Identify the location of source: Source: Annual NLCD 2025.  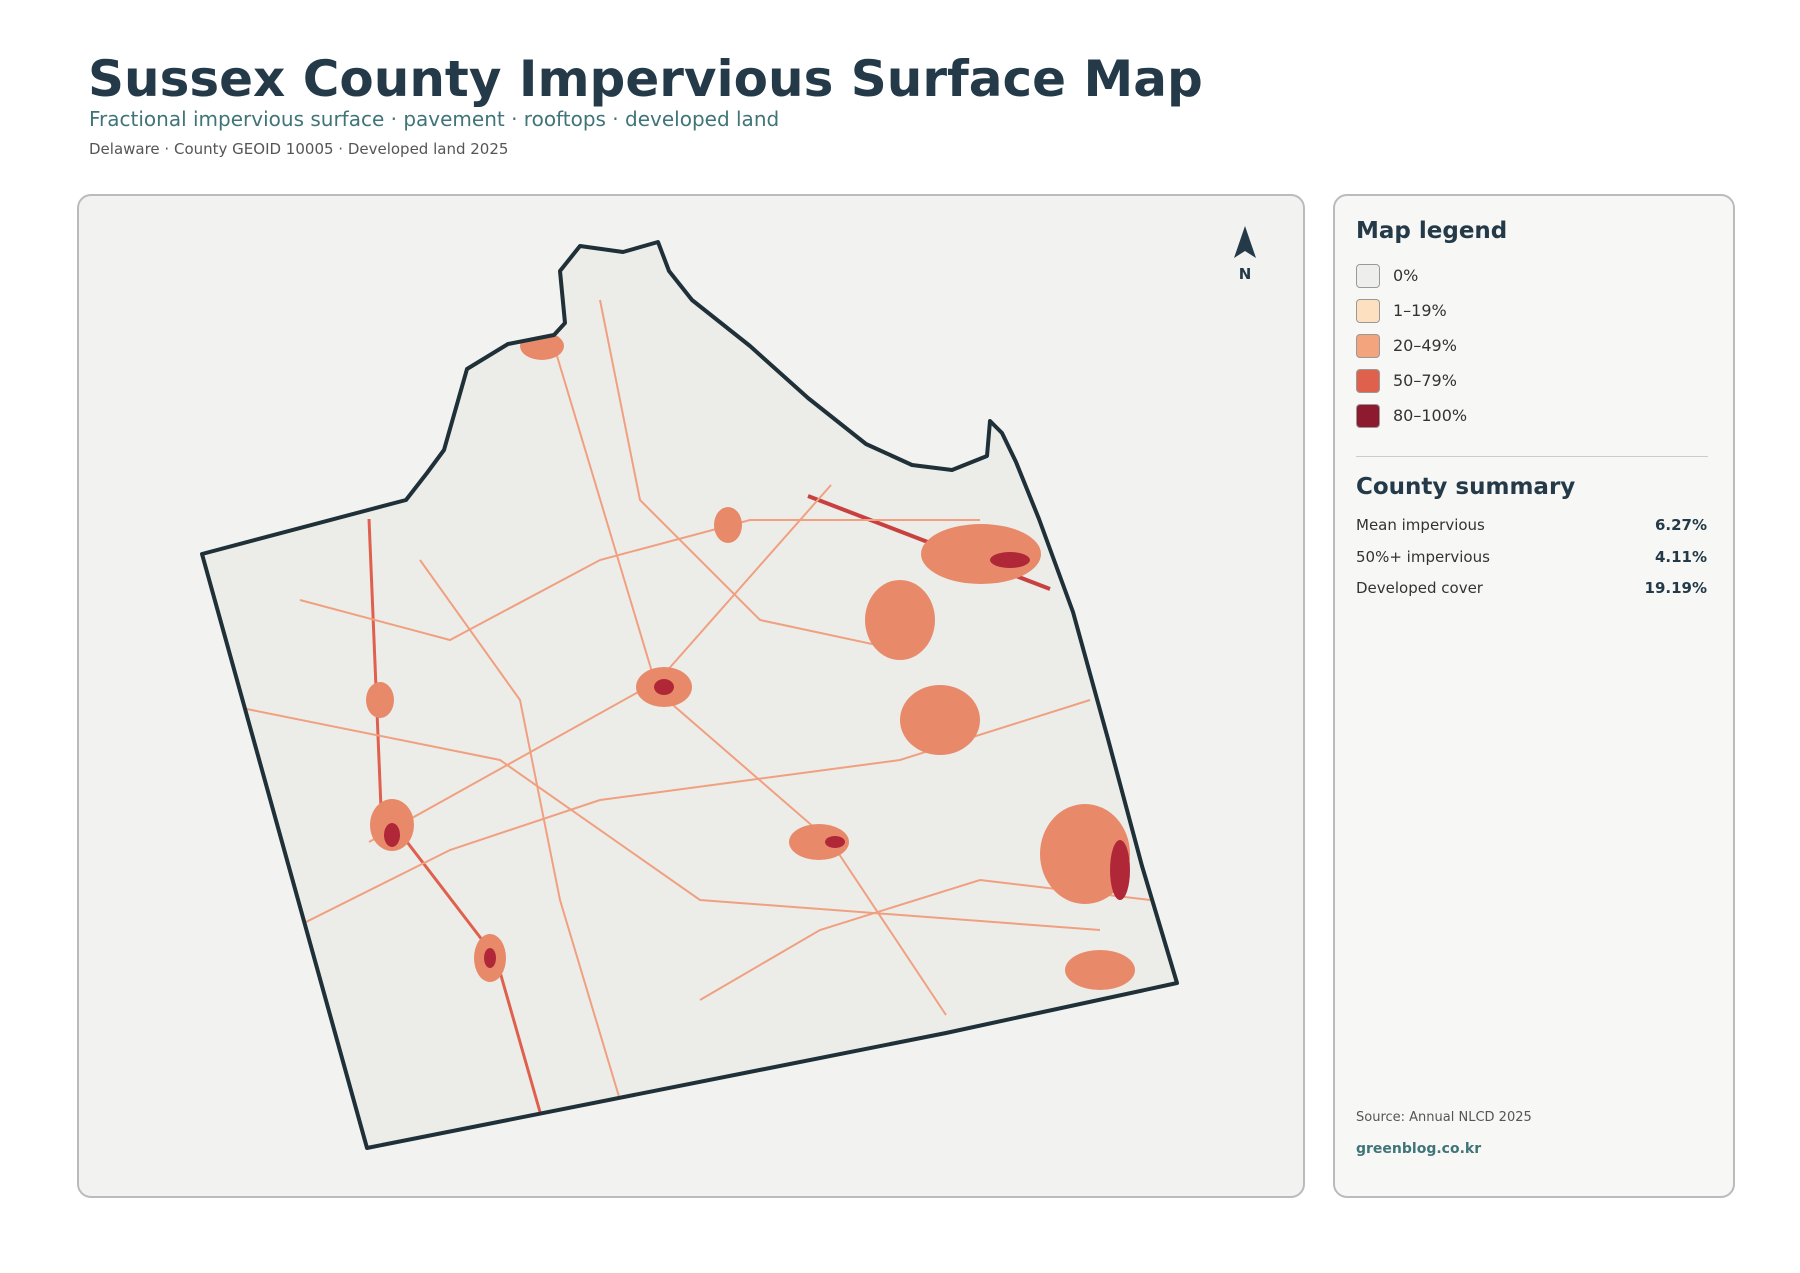
(1444, 1117).